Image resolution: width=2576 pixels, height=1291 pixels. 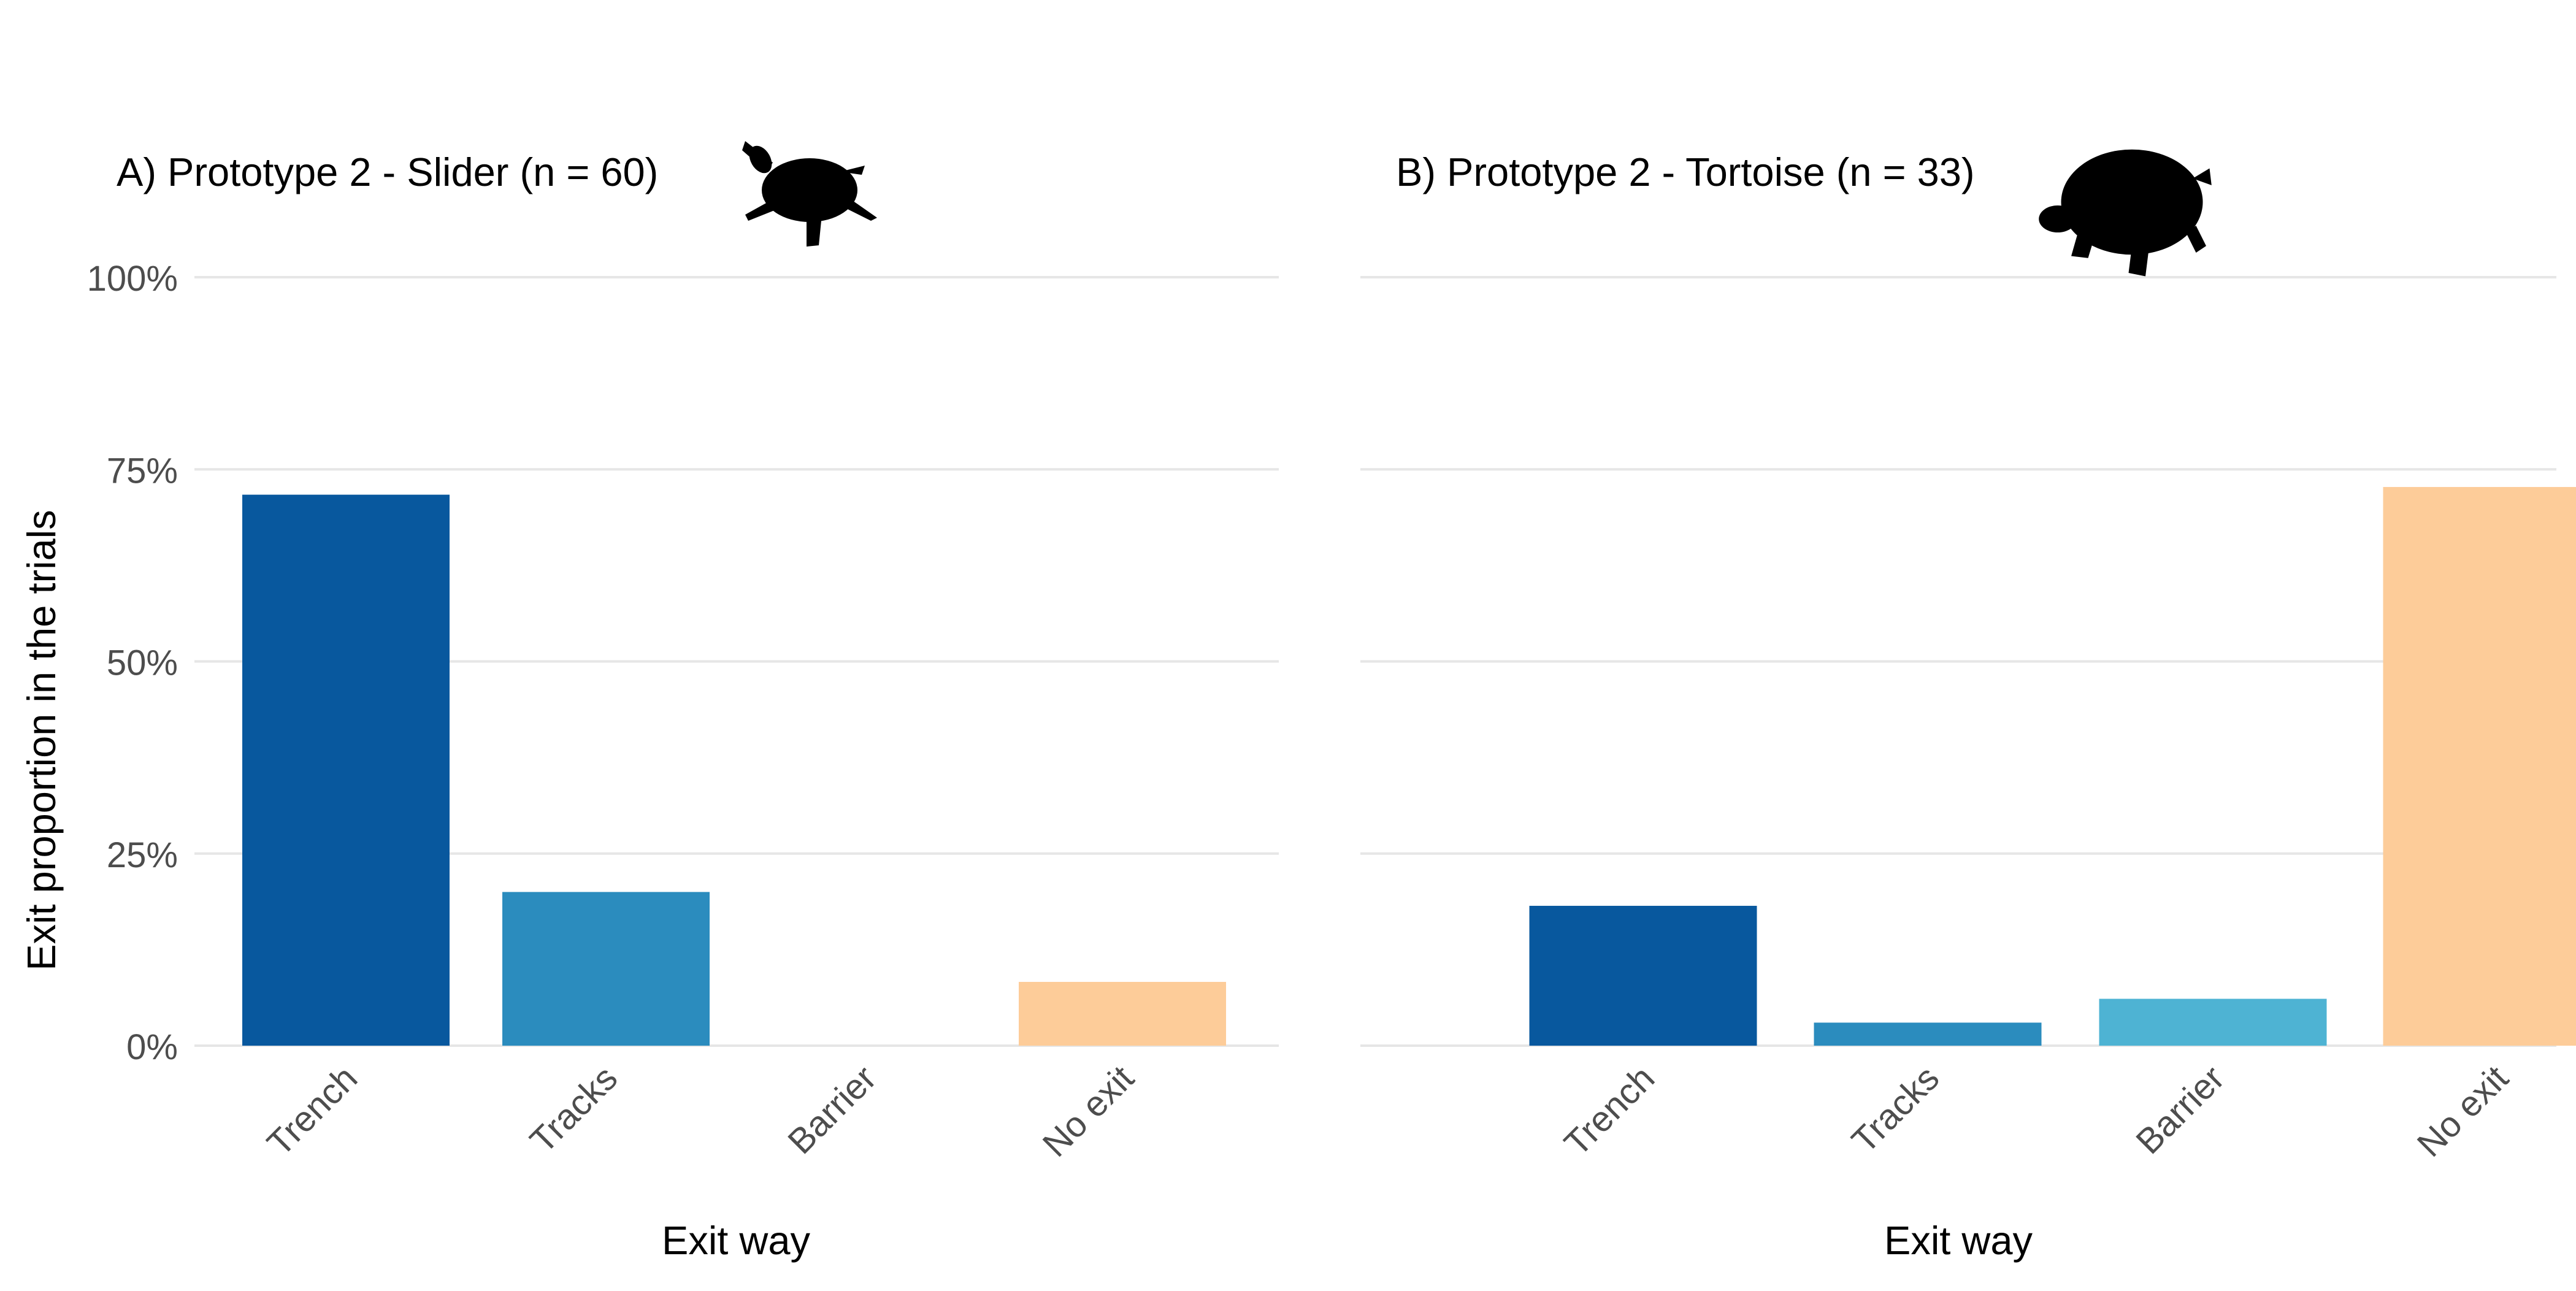 I want to click on slider-turtle-silhouette-icon, so click(x=809, y=194).